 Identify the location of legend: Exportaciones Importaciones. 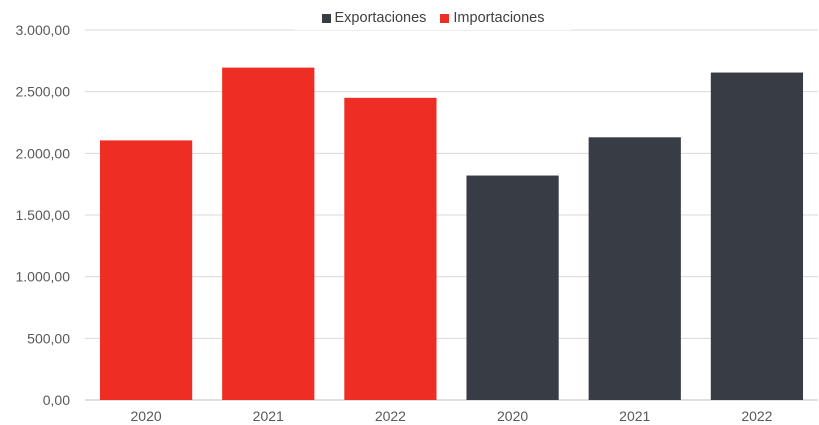
(433, 18).